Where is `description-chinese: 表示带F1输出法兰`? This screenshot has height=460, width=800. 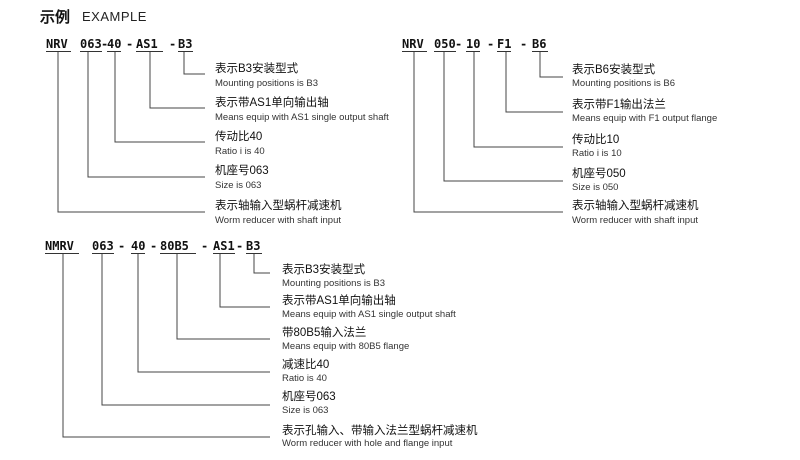
description-chinese: 表示带F1输出法兰 is located at coordinates (619, 105).